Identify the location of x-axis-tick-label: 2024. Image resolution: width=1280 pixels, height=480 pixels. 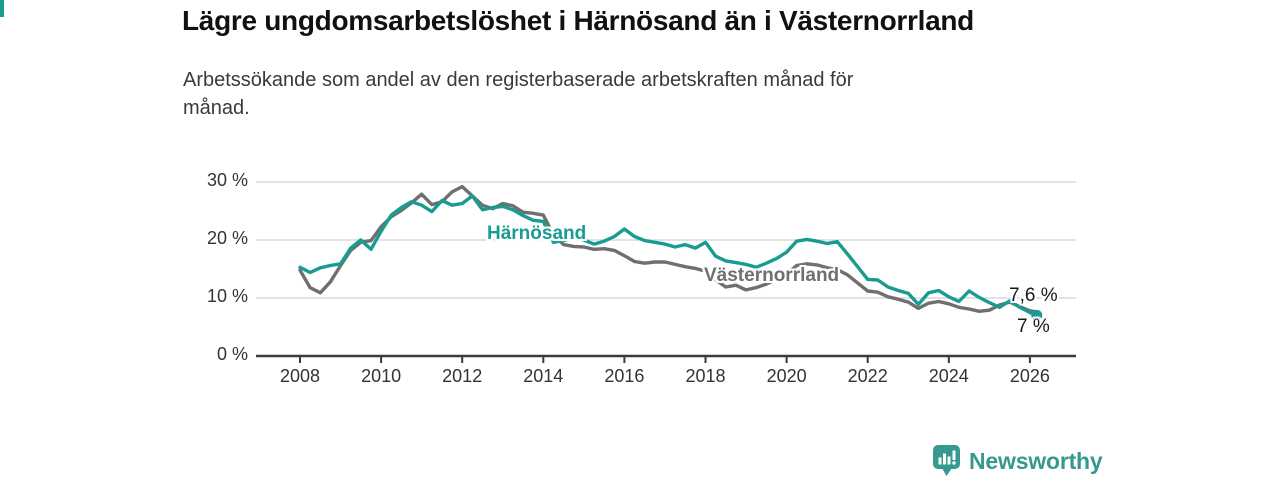
(948, 376).